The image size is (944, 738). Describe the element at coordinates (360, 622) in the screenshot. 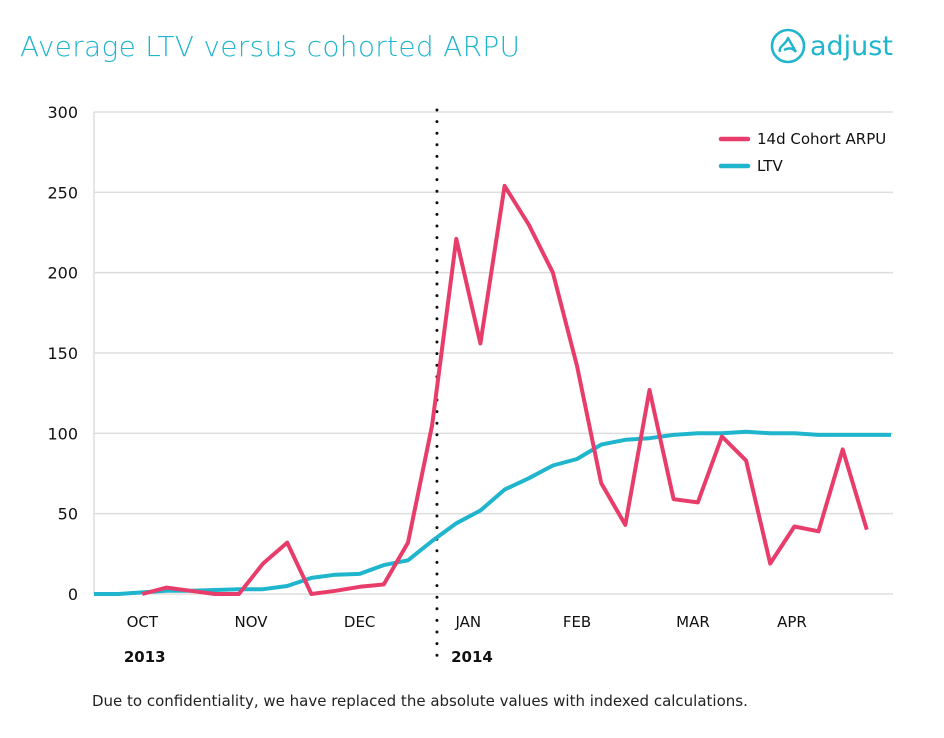

I see `x-tick-label: DEC` at that location.